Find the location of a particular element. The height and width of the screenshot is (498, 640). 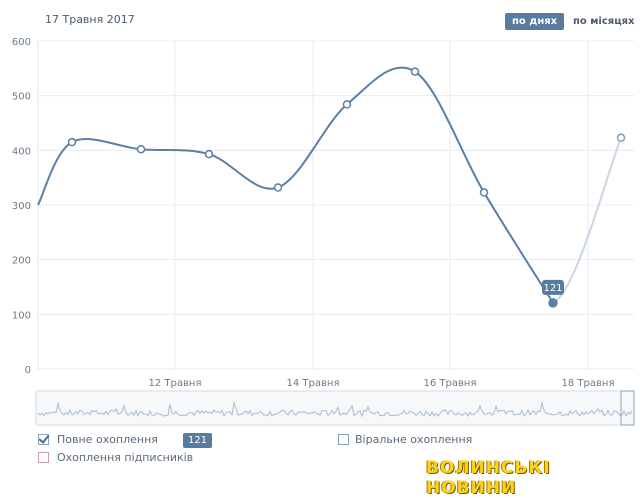

navigator-handle is located at coordinates (627, 408).